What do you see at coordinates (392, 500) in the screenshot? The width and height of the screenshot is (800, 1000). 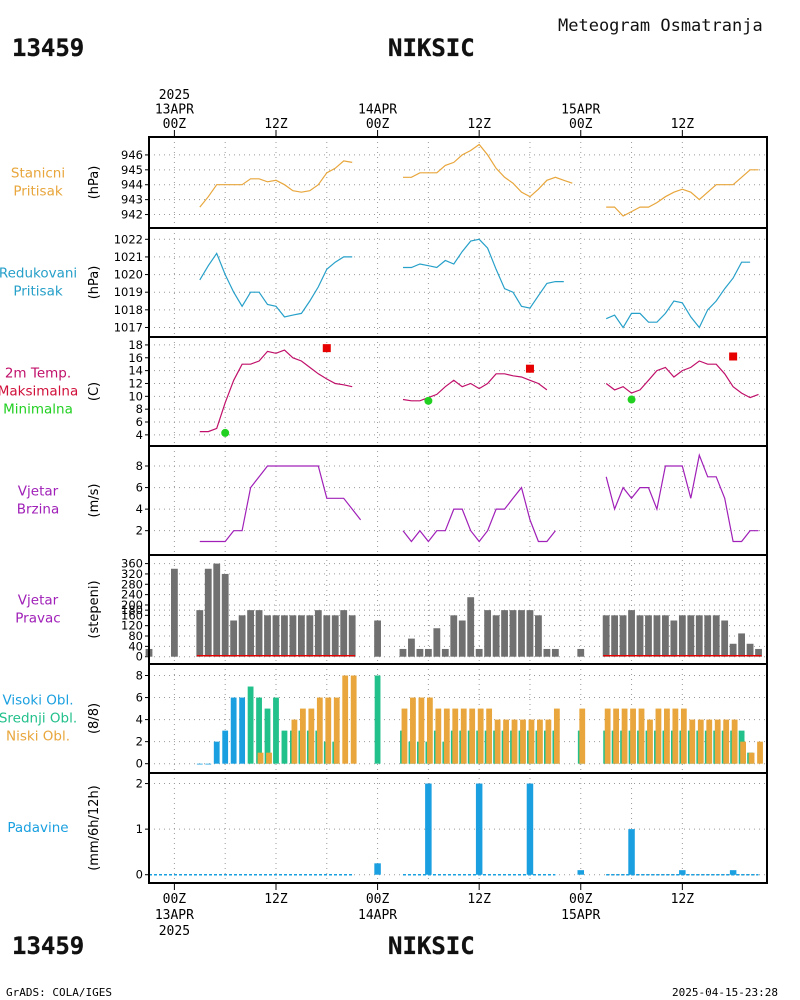 I see `panel-vjetar-brzina: 2 4 6 8 Vjetar Brzina (m/s)` at bounding box center [392, 500].